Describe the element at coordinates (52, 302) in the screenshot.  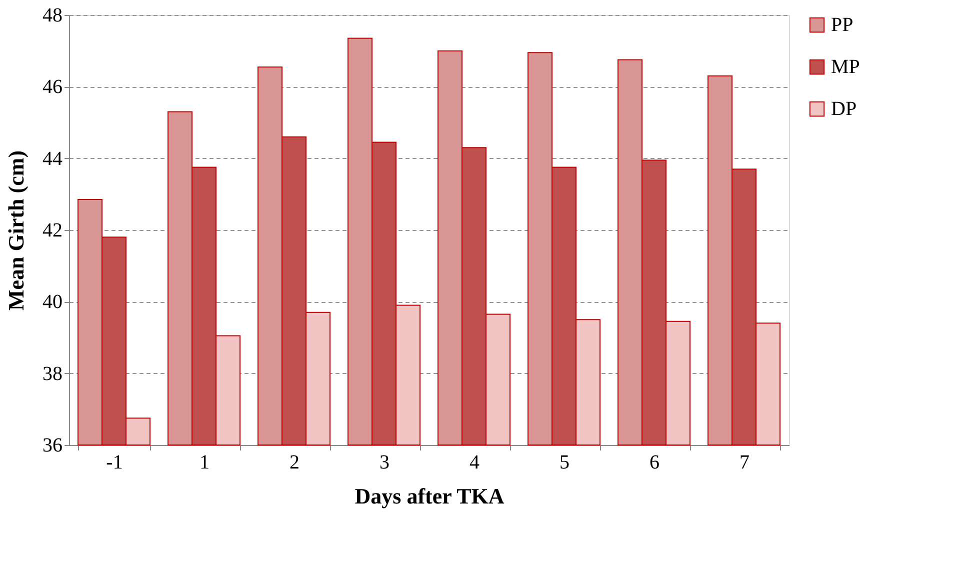
I see `y-tick-label: 40` at that location.